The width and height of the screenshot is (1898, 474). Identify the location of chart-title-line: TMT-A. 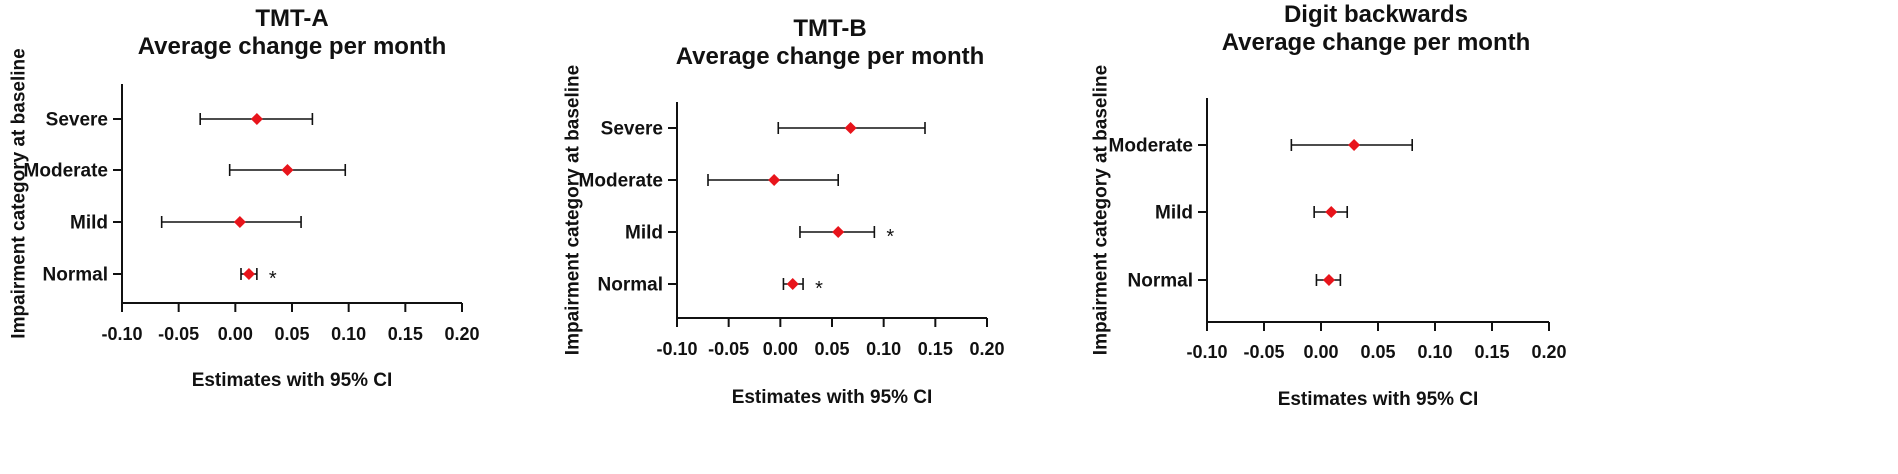
(291, 18).